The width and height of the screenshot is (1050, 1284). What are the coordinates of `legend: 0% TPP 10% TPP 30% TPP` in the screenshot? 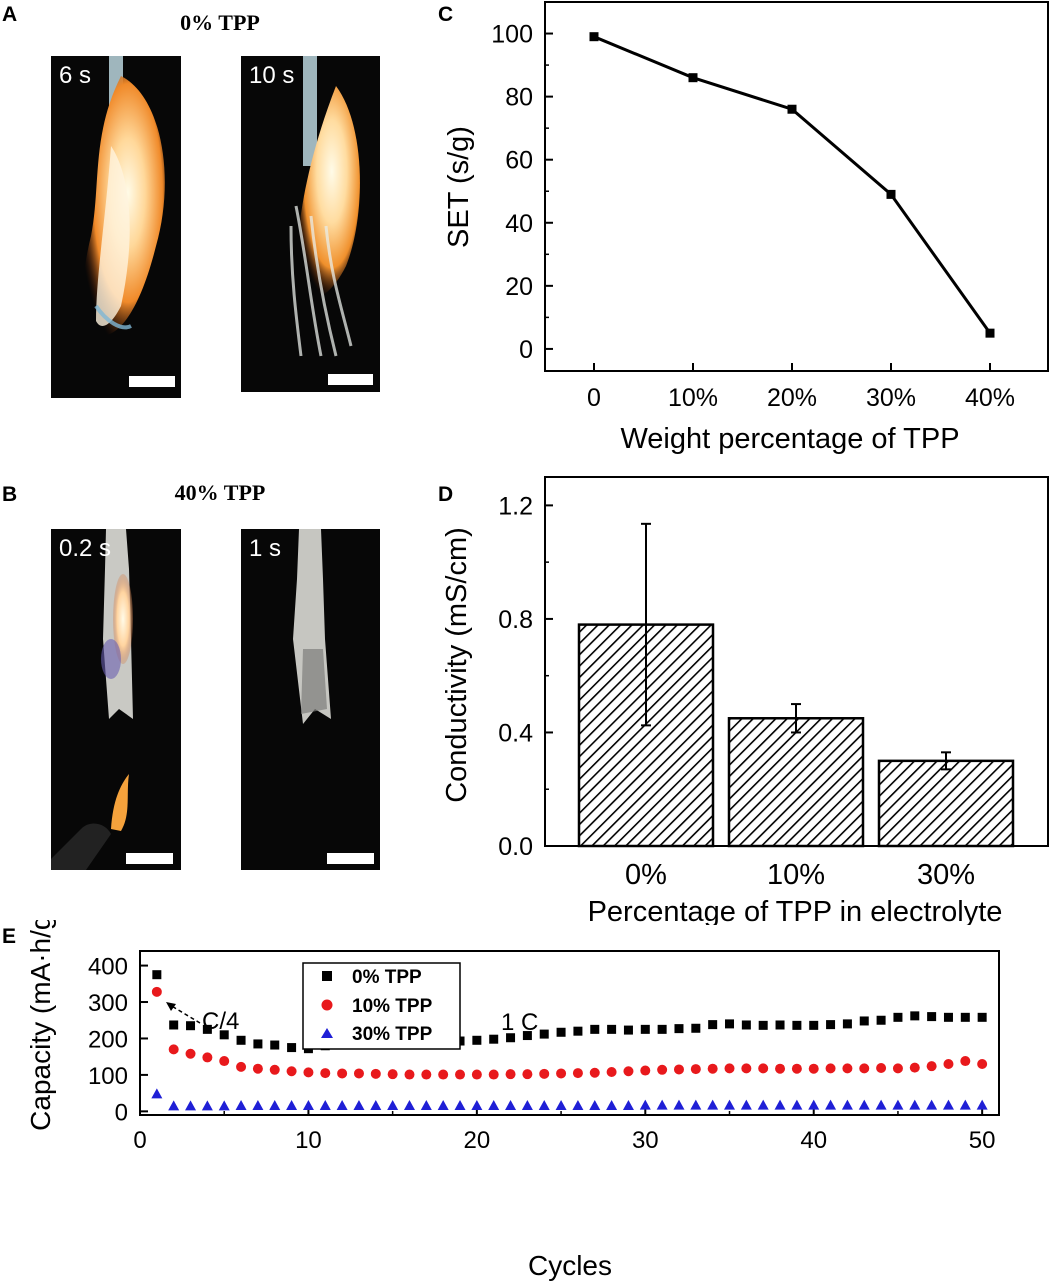 It's located at (381, 1006).